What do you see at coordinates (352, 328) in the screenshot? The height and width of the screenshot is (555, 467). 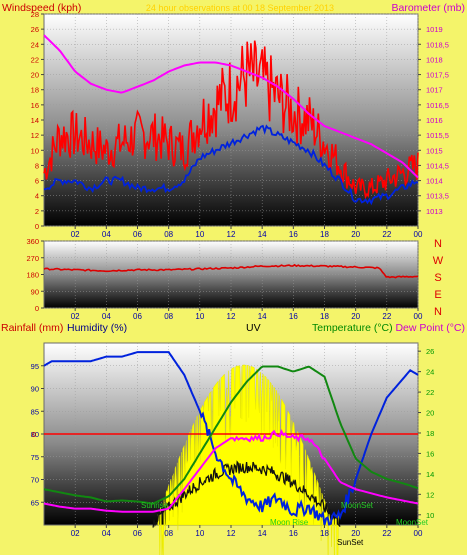 I see `temperature-axis-title: Temperature (°C)` at bounding box center [352, 328].